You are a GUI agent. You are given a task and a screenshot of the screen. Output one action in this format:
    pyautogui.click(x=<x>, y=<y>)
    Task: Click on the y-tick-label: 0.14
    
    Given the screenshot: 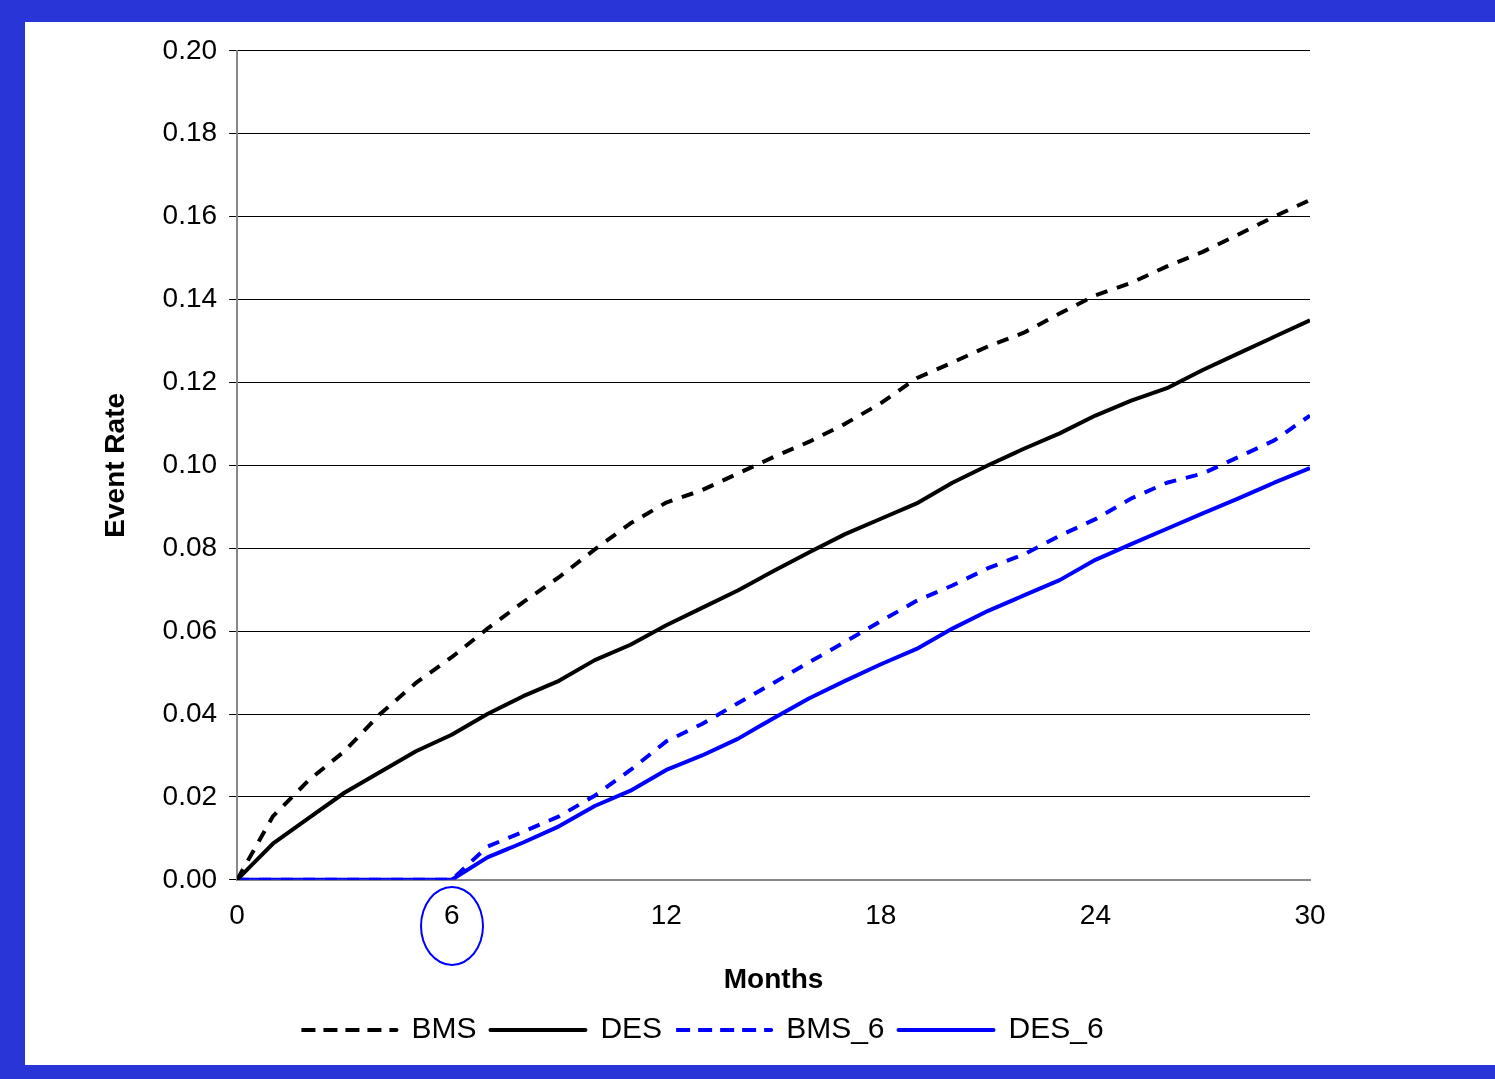 What is the action you would take?
    pyautogui.click(x=190, y=298)
    